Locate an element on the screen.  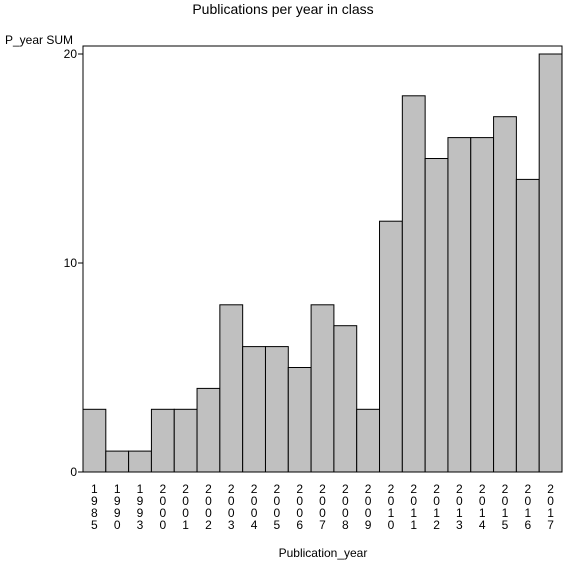
bar-2011 is located at coordinates (413, 284).